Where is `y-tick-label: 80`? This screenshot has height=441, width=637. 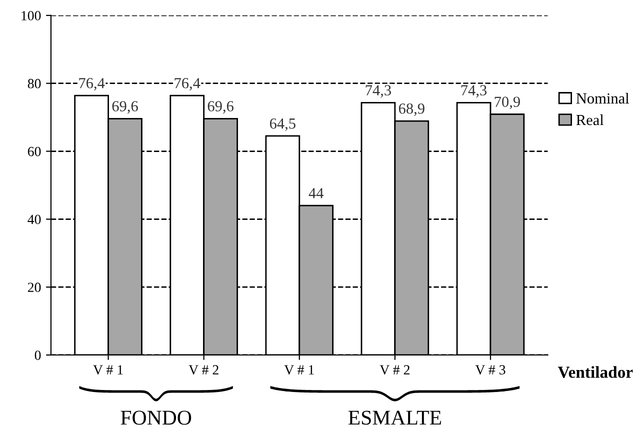 y-tick-label: 80 is located at coordinates (34, 83).